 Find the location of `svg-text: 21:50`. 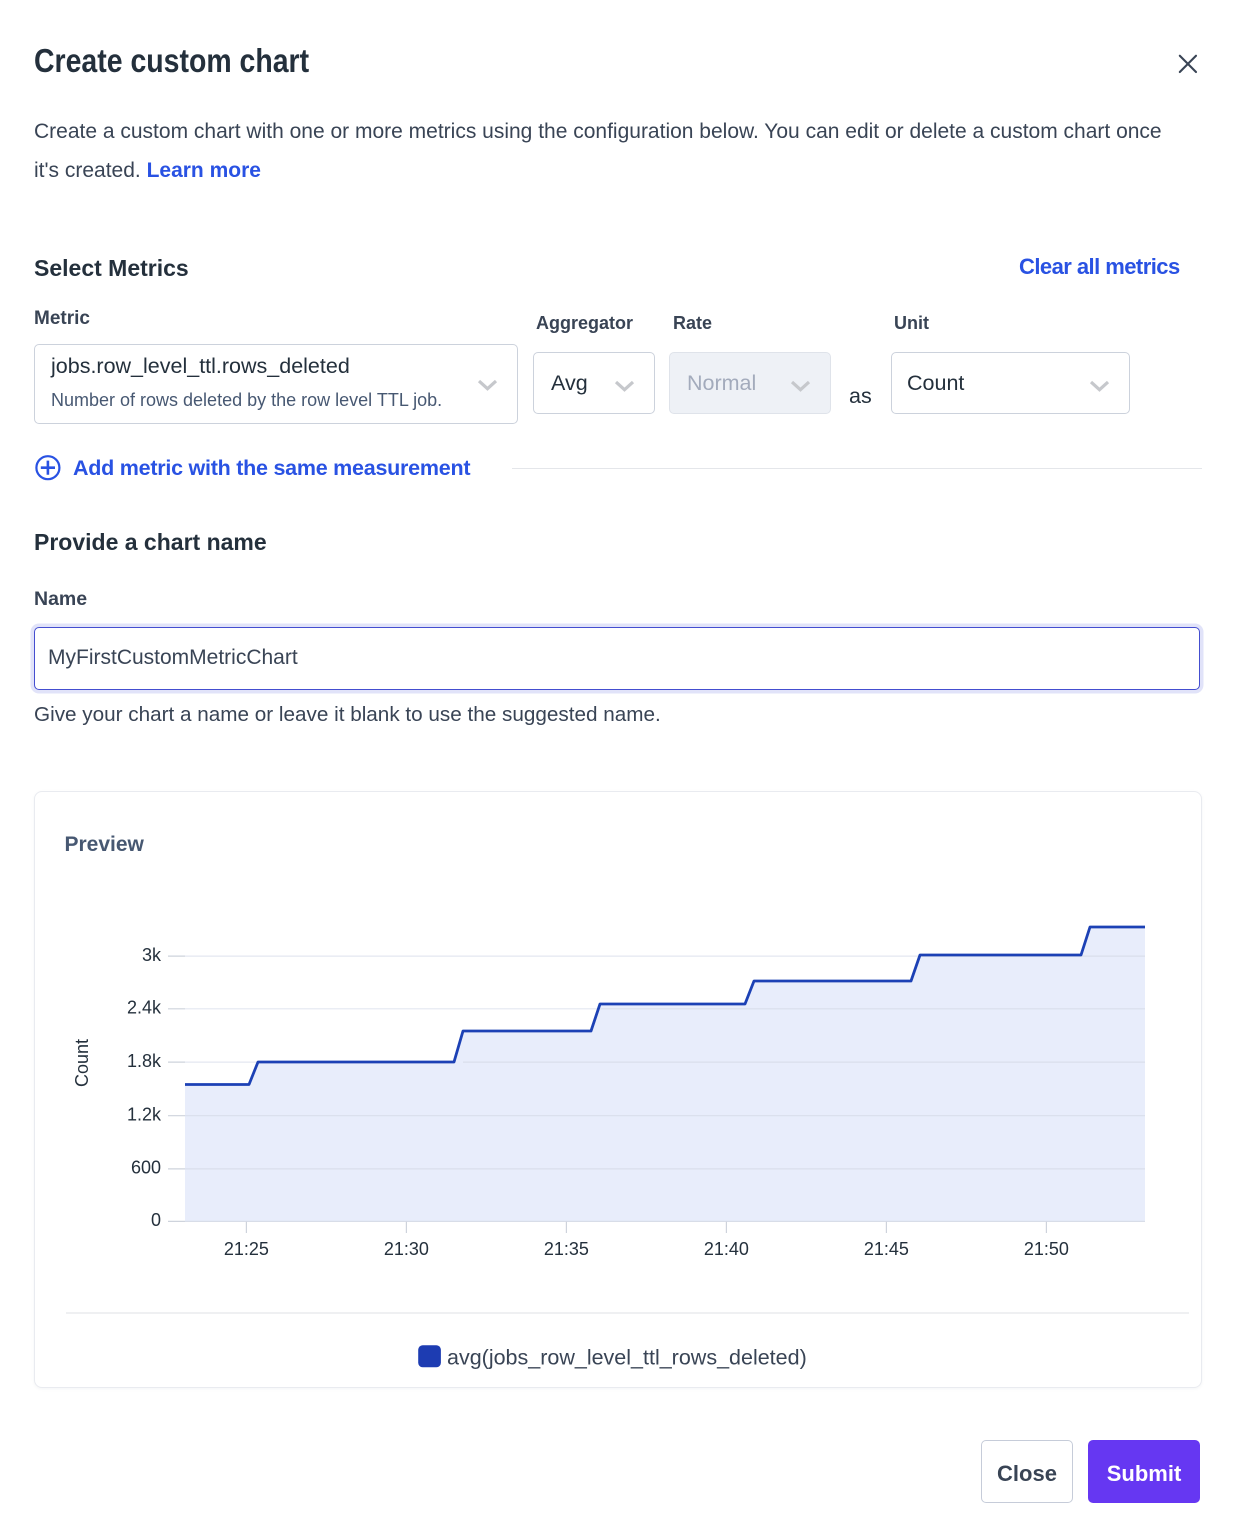

svg-text: 21:50 is located at coordinates (1046, 1249).